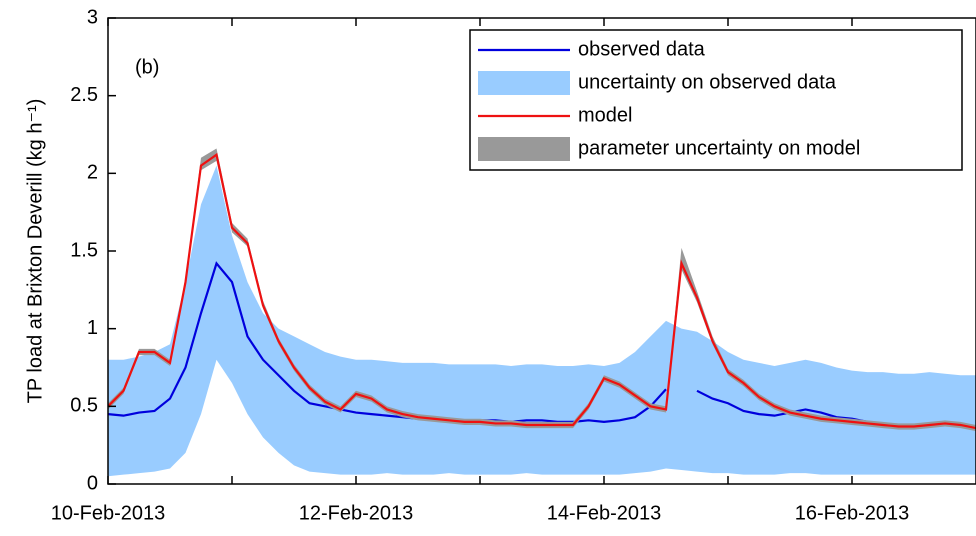 This screenshot has width=976, height=536. I want to click on legend-label: parameter uncertainty on model, so click(719, 148).